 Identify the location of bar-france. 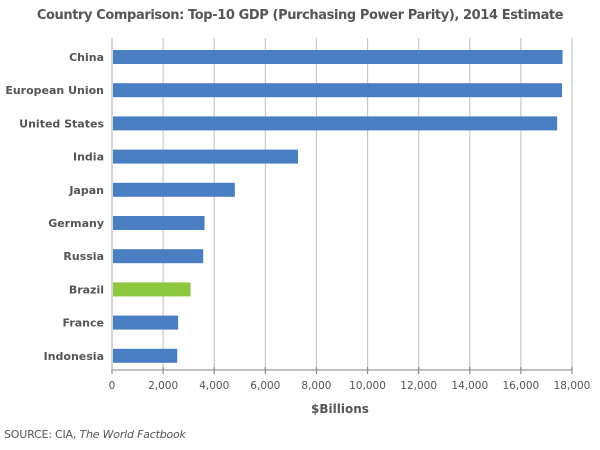
(146, 322).